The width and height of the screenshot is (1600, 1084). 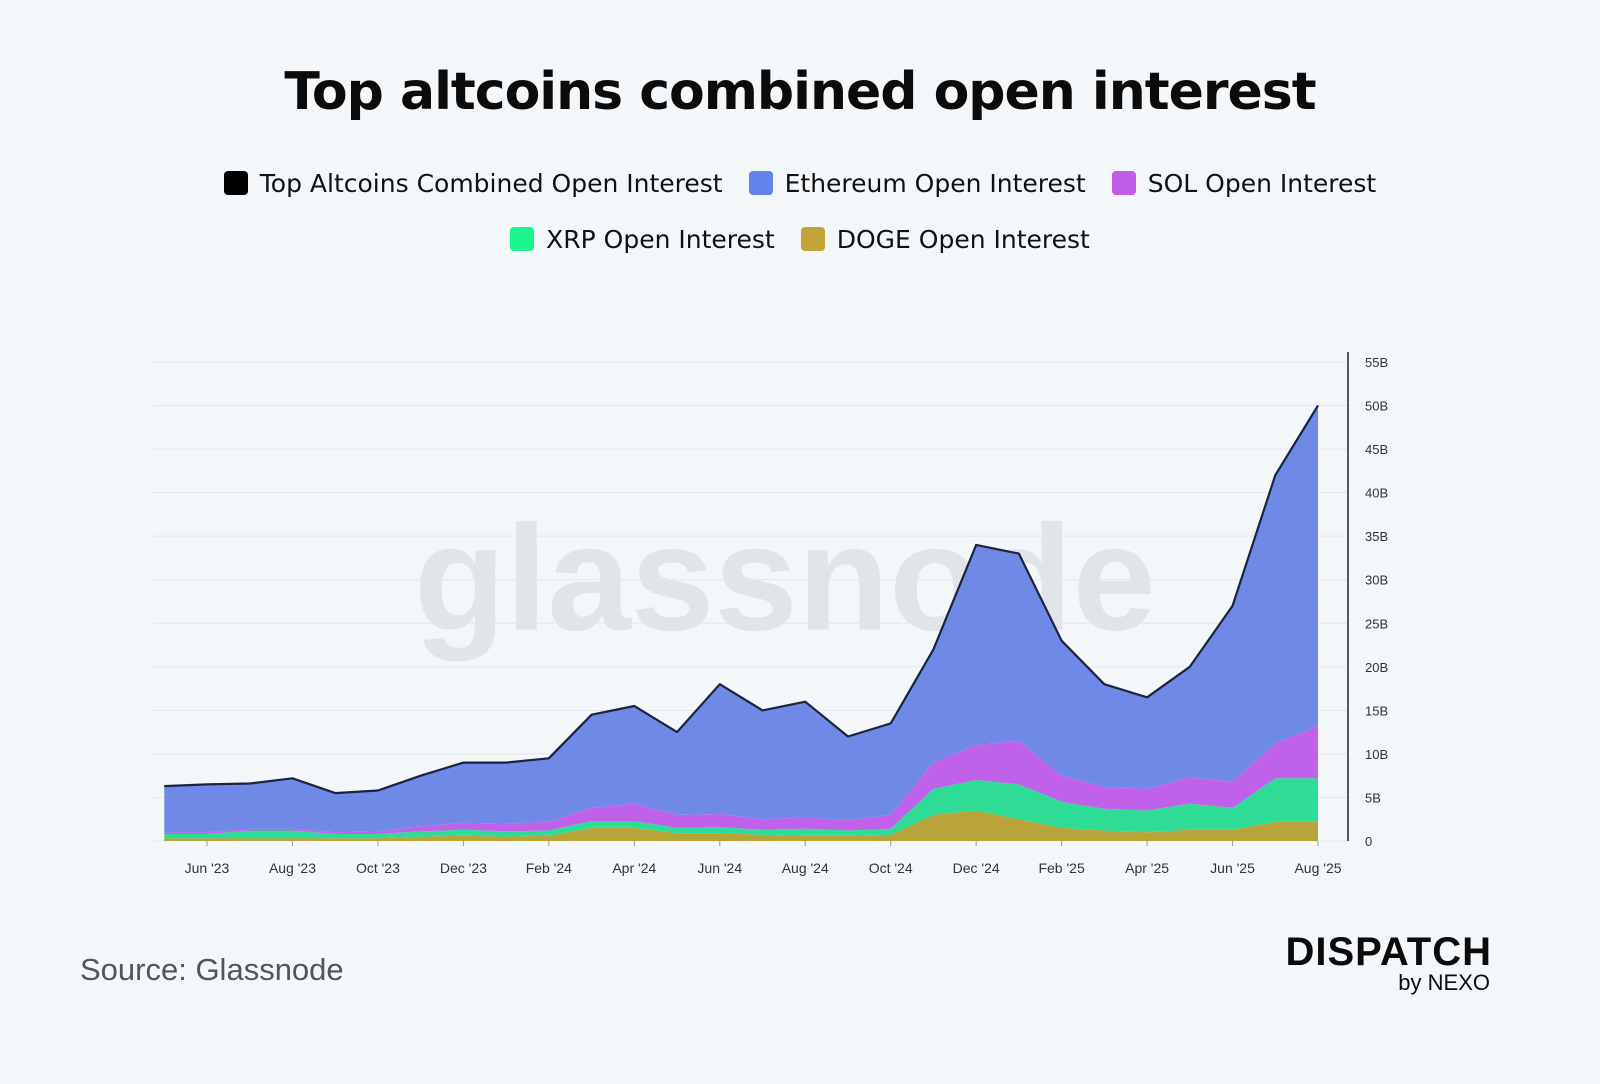 What do you see at coordinates (207, 868) in the screenshot?
I see `x-tick-label: Jun '23` at bounding box center [207, 868].